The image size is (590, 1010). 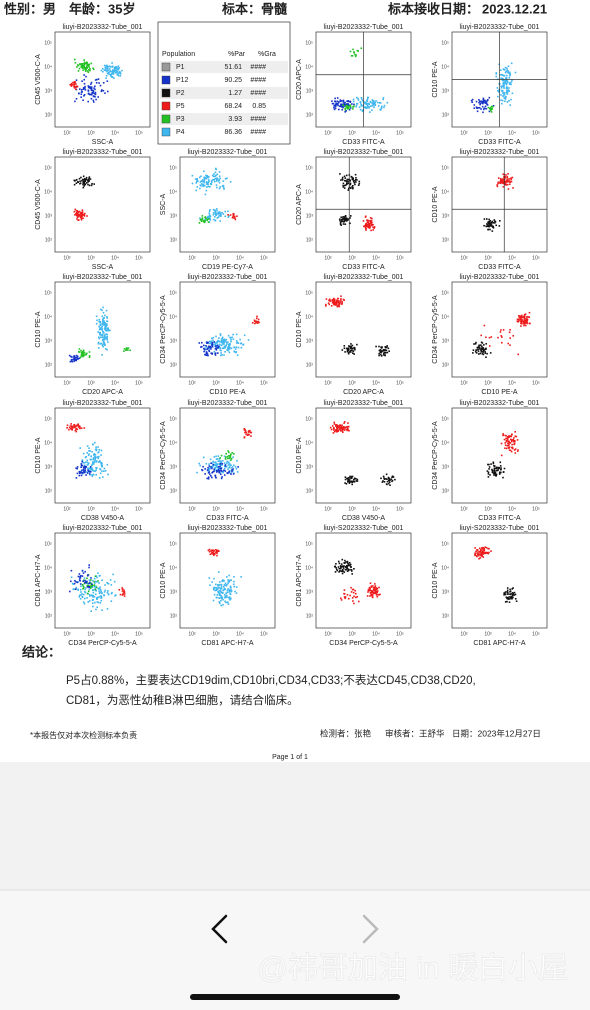 What do you see at coordinates (237, 54) in the screenshot?
I see `table-header: %Par` at bounding box center [237, 54].